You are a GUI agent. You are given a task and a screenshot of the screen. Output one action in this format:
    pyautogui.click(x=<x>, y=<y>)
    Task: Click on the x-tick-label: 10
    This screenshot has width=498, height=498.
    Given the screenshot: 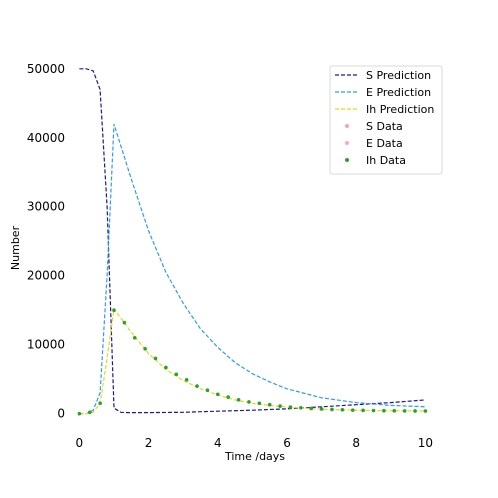 What is the action you would take?
    pyautogui.click(x=425, y=443)
    